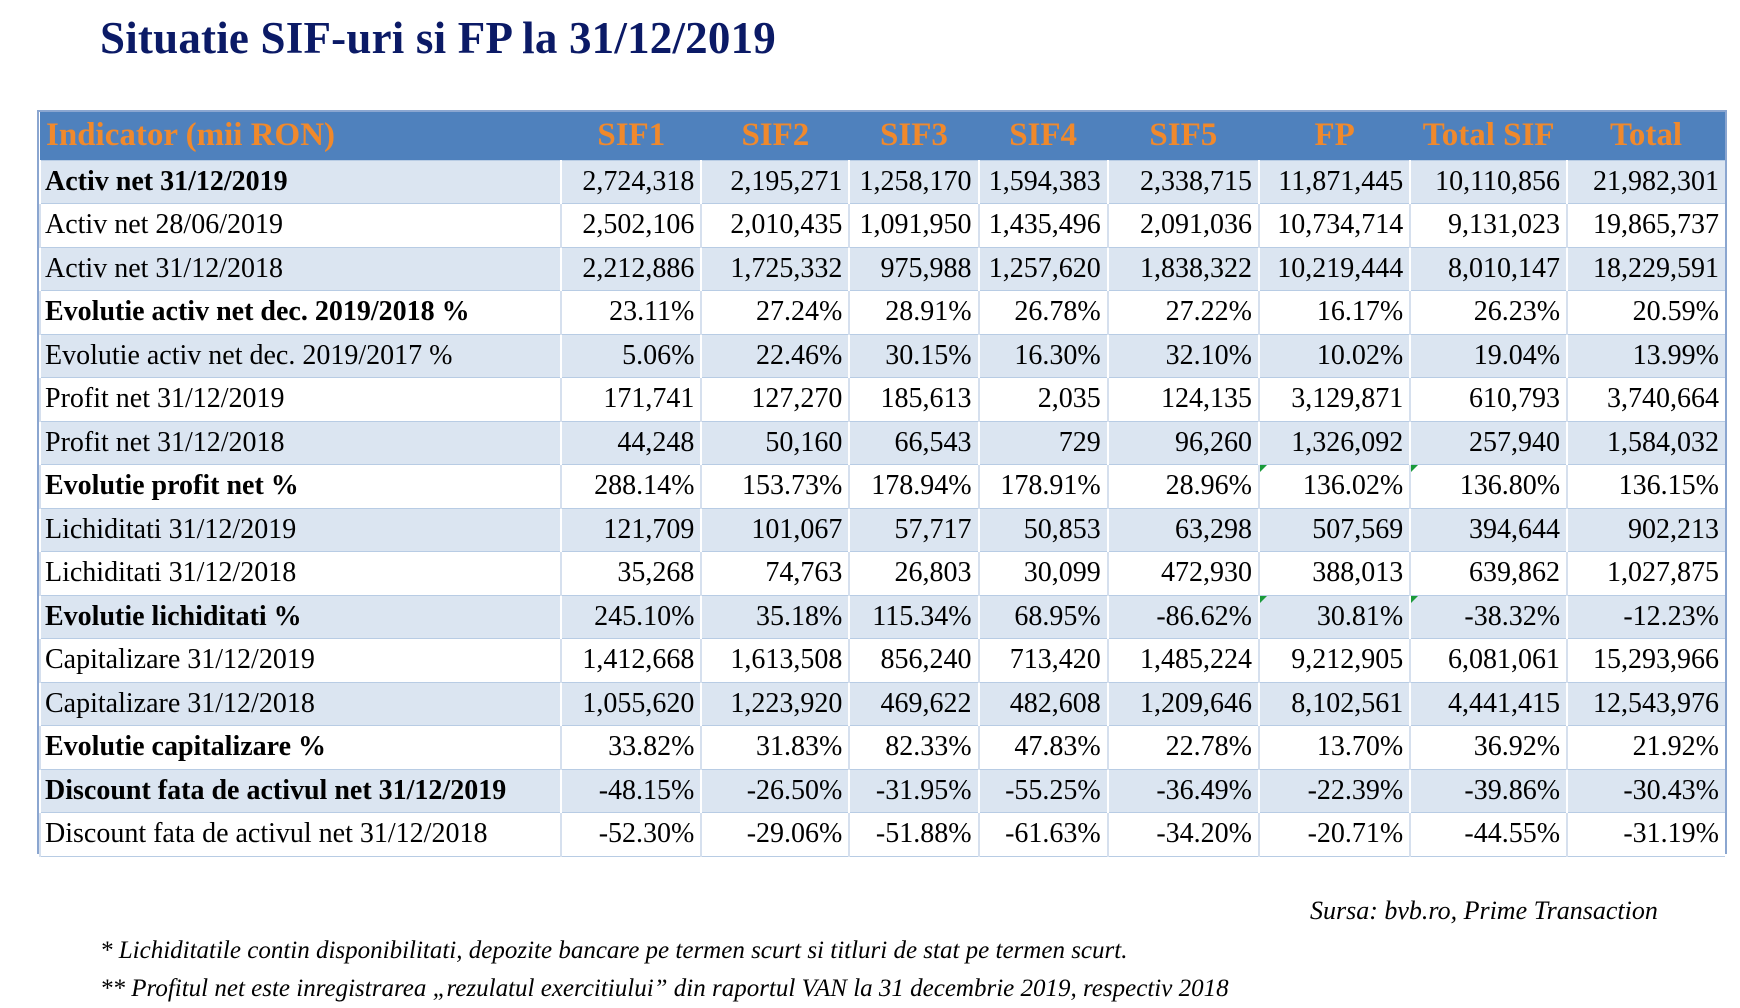 This screenshot has width=1740, height=1008. I want to click on table-cell: 1,258,170, so click(913, 181).